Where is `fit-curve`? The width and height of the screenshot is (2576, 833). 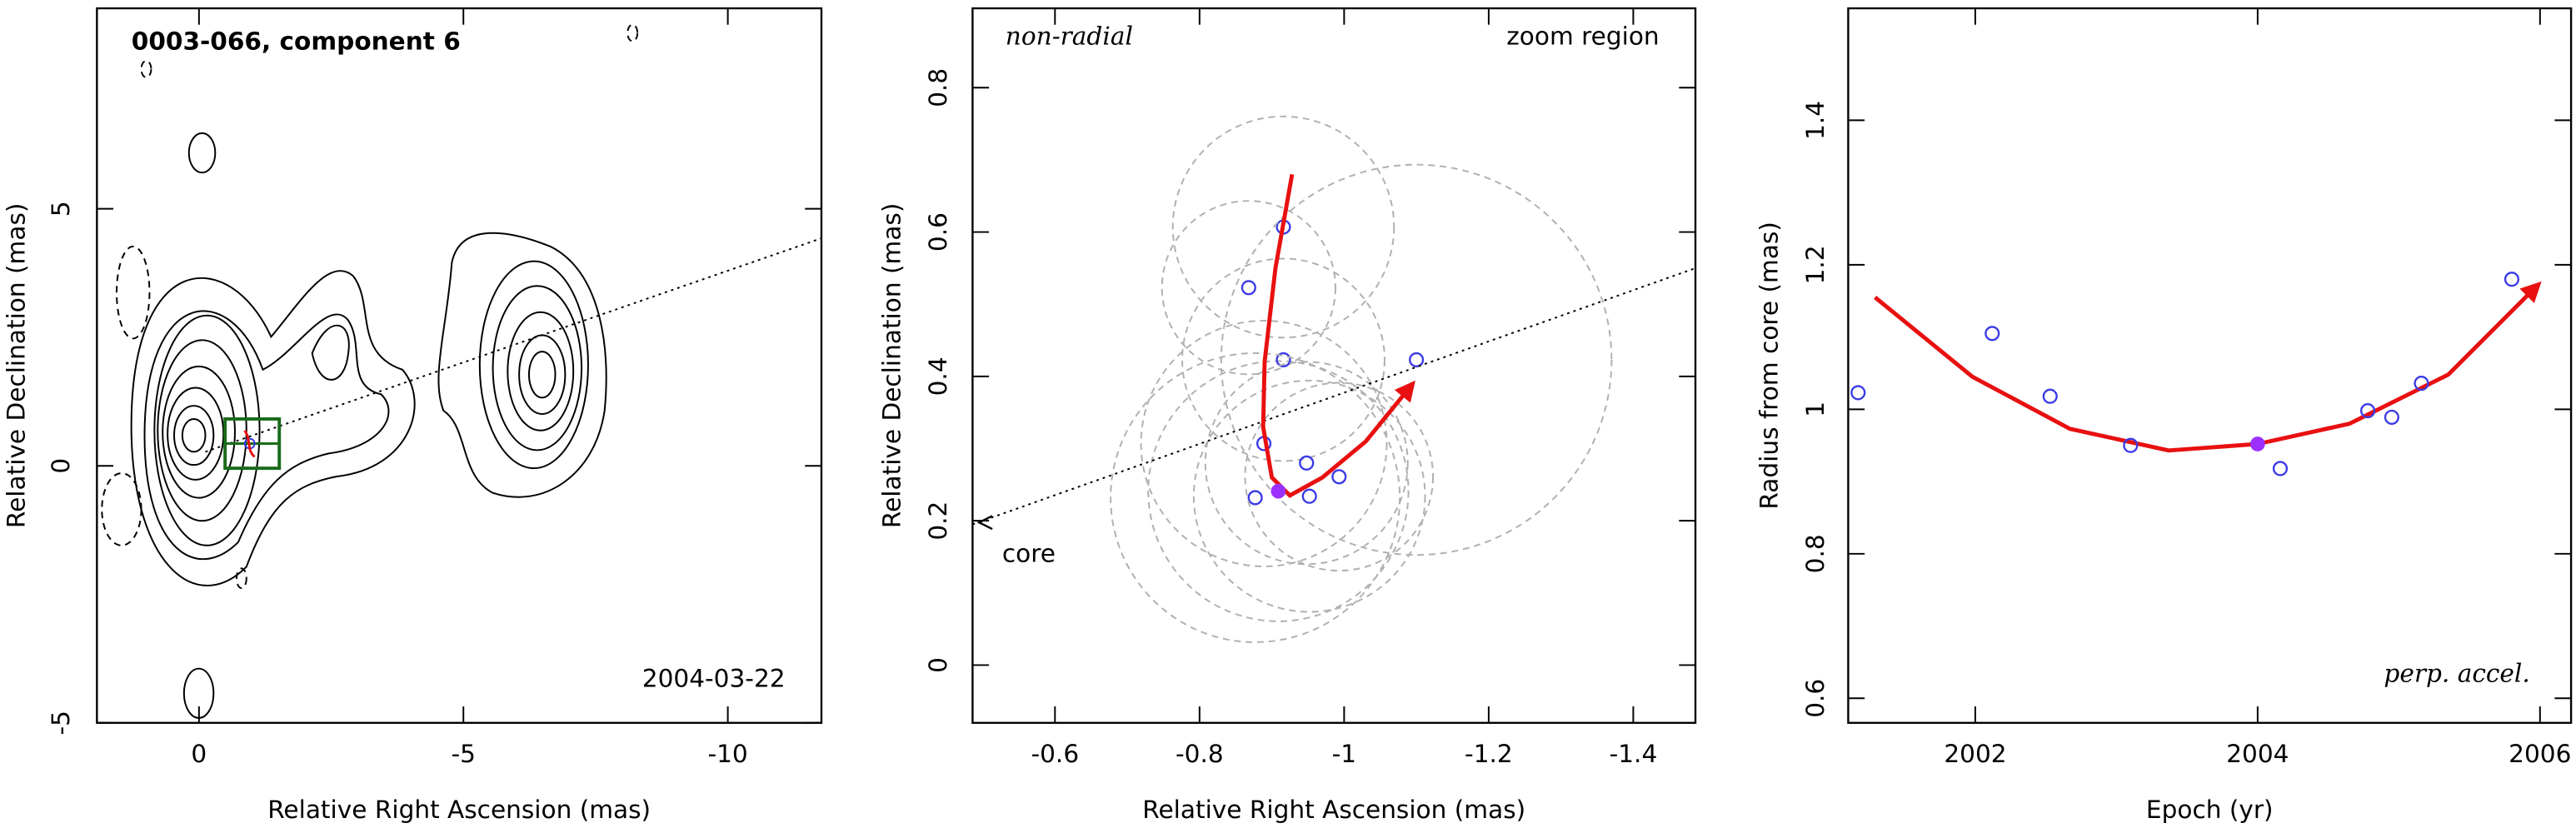
fit-curve is located at coordinates (2208, 367).